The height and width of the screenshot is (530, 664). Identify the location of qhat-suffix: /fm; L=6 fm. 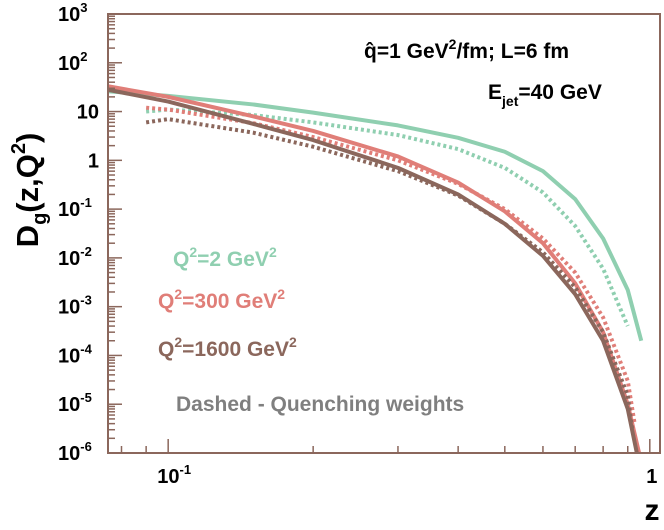
(512, 51).